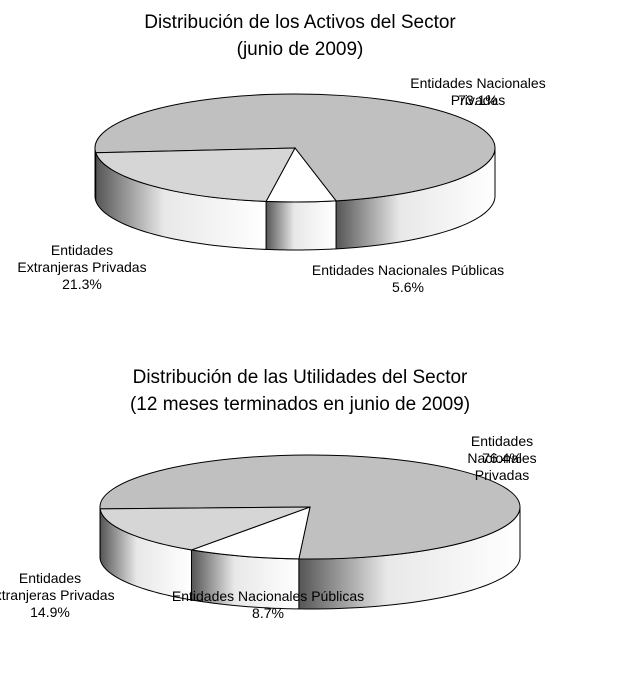 Image resolution: width=618 pixels, height=677 pixels. I want to click on slice-value: 14.9%, so click(50, 612).